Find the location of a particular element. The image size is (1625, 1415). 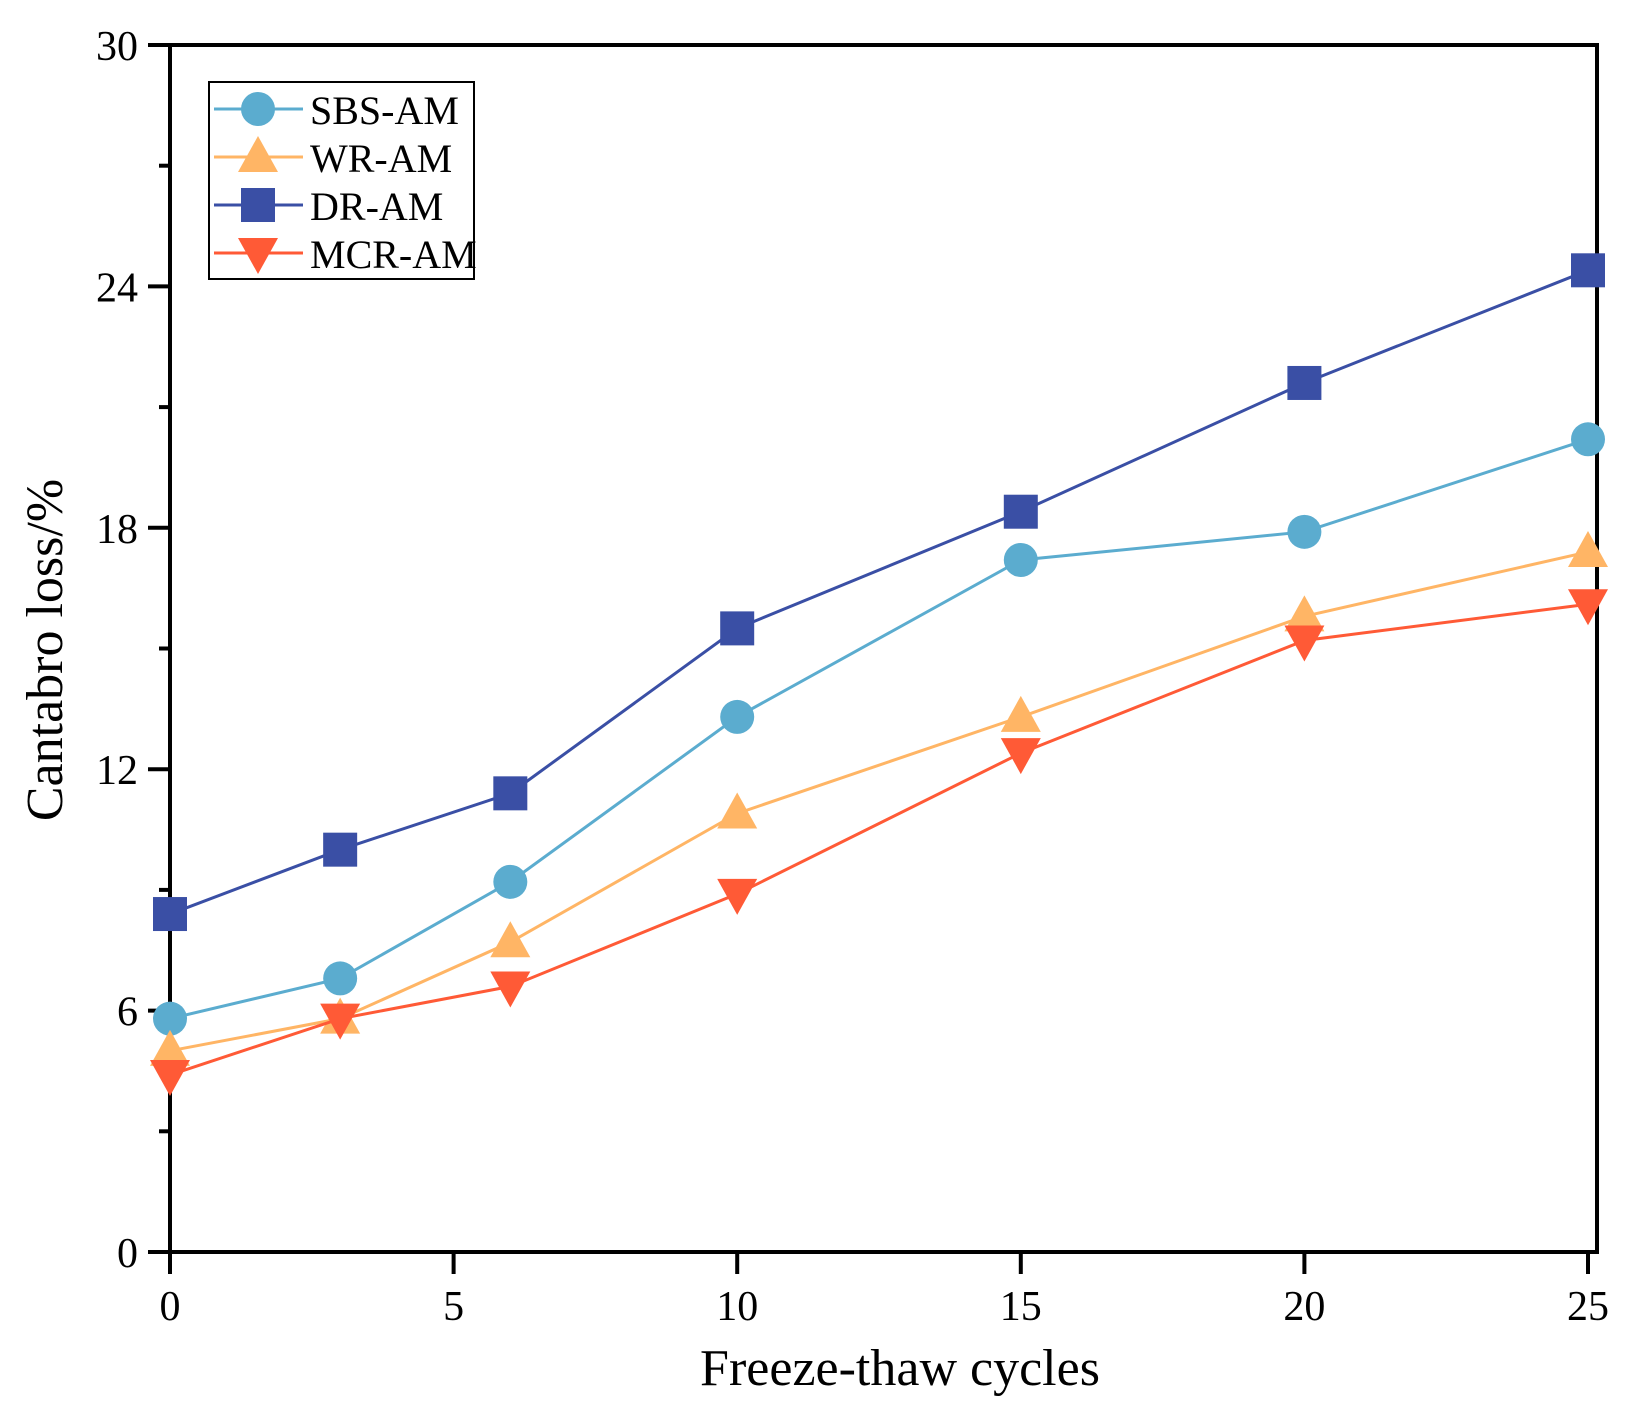

legend-label: DR-AM is located at coordinates (376, 206).